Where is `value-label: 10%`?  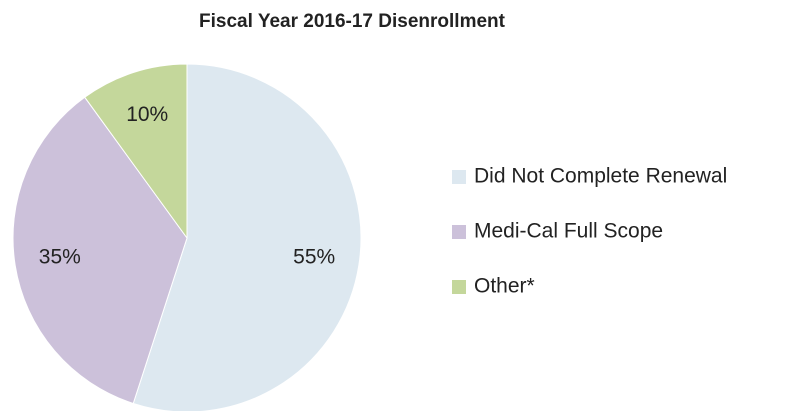
value-label: 10% is located at coordinates (147, 114).